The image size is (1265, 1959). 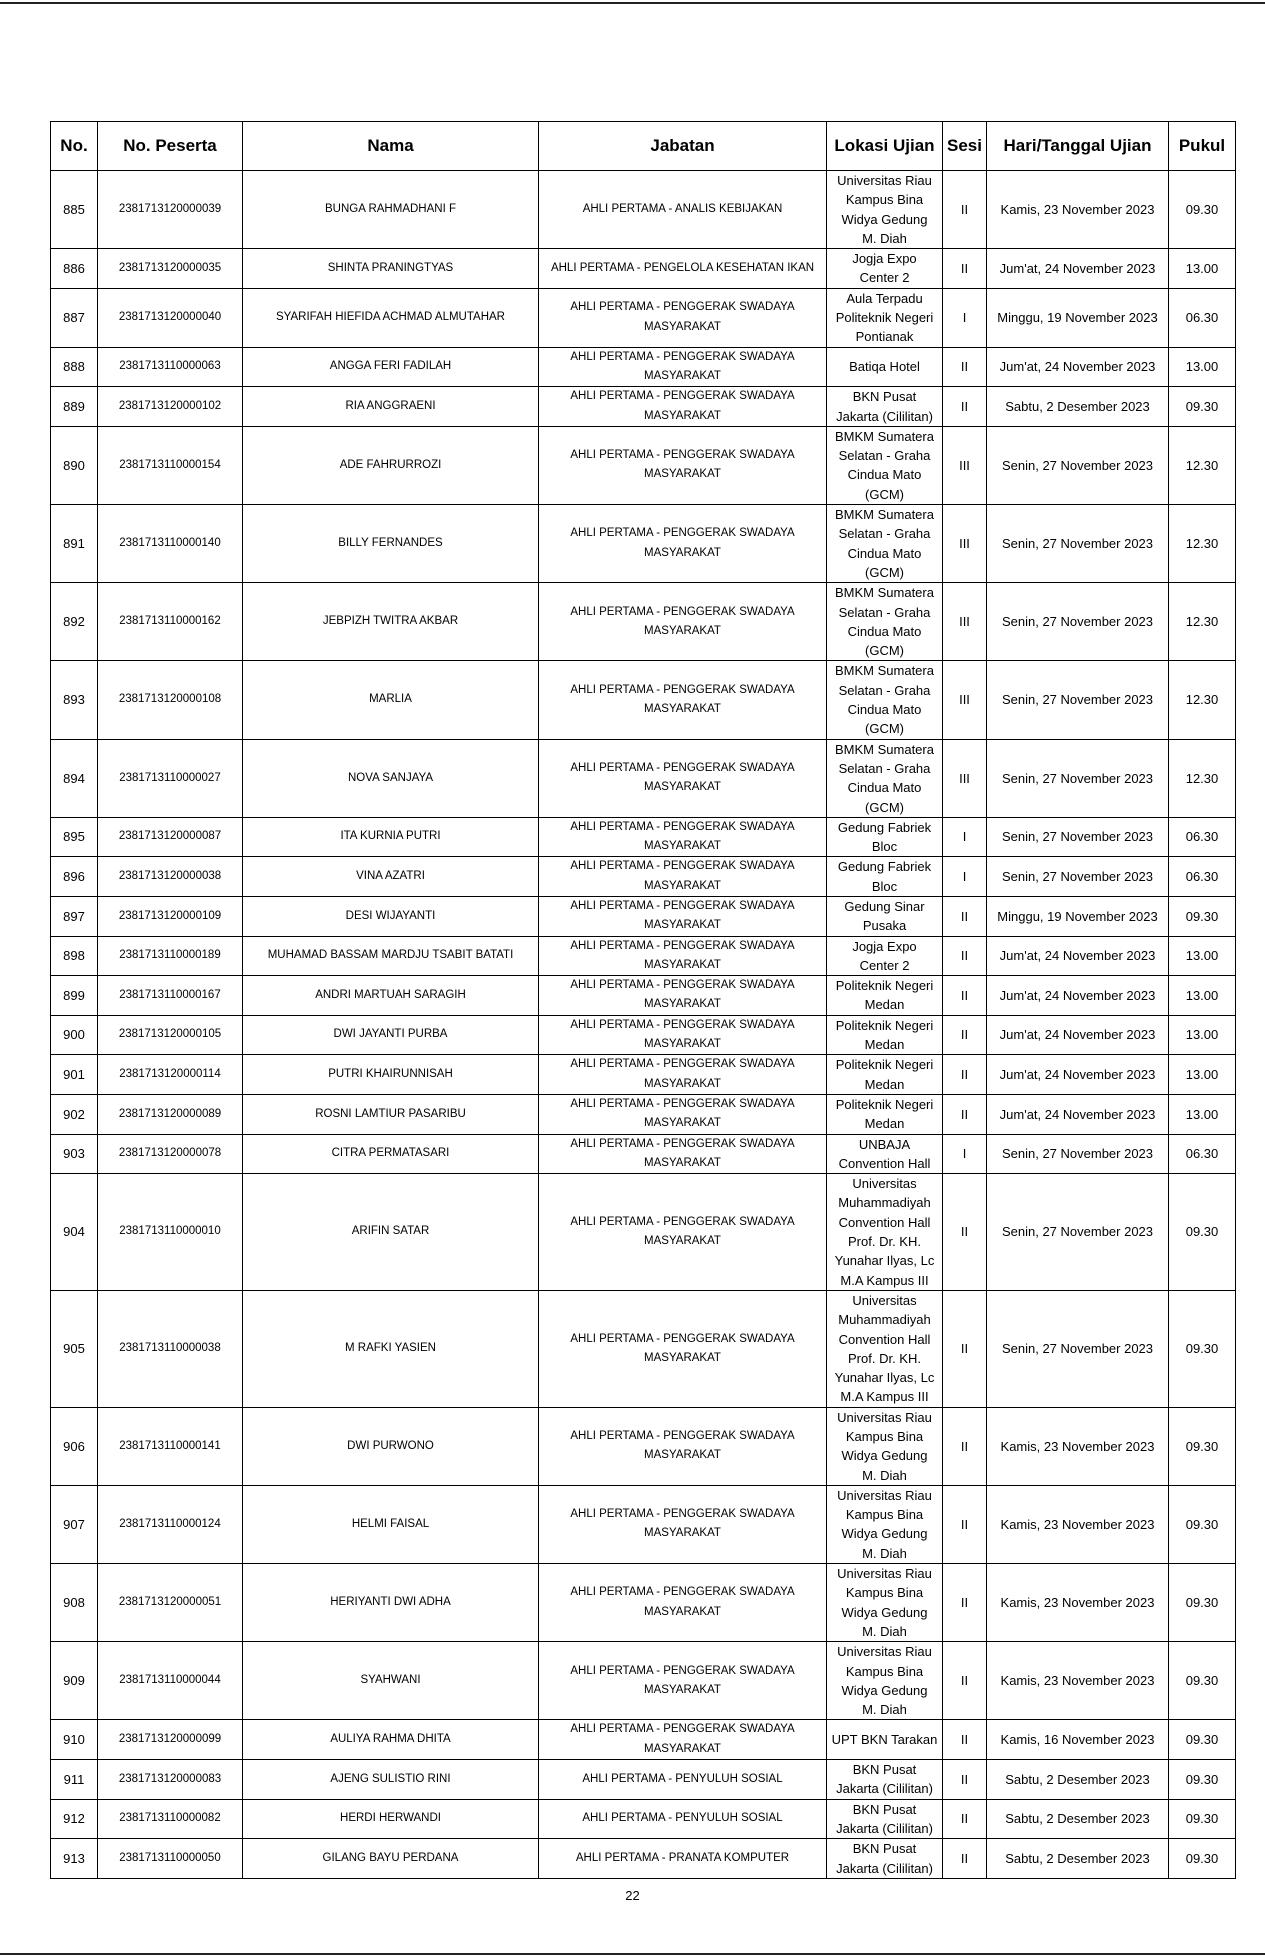 What do you see at coordinates (390, 465) in the screenshot?
I see `cell-nama: ADE FAHRURROZI` at bounding box center [390, 465].